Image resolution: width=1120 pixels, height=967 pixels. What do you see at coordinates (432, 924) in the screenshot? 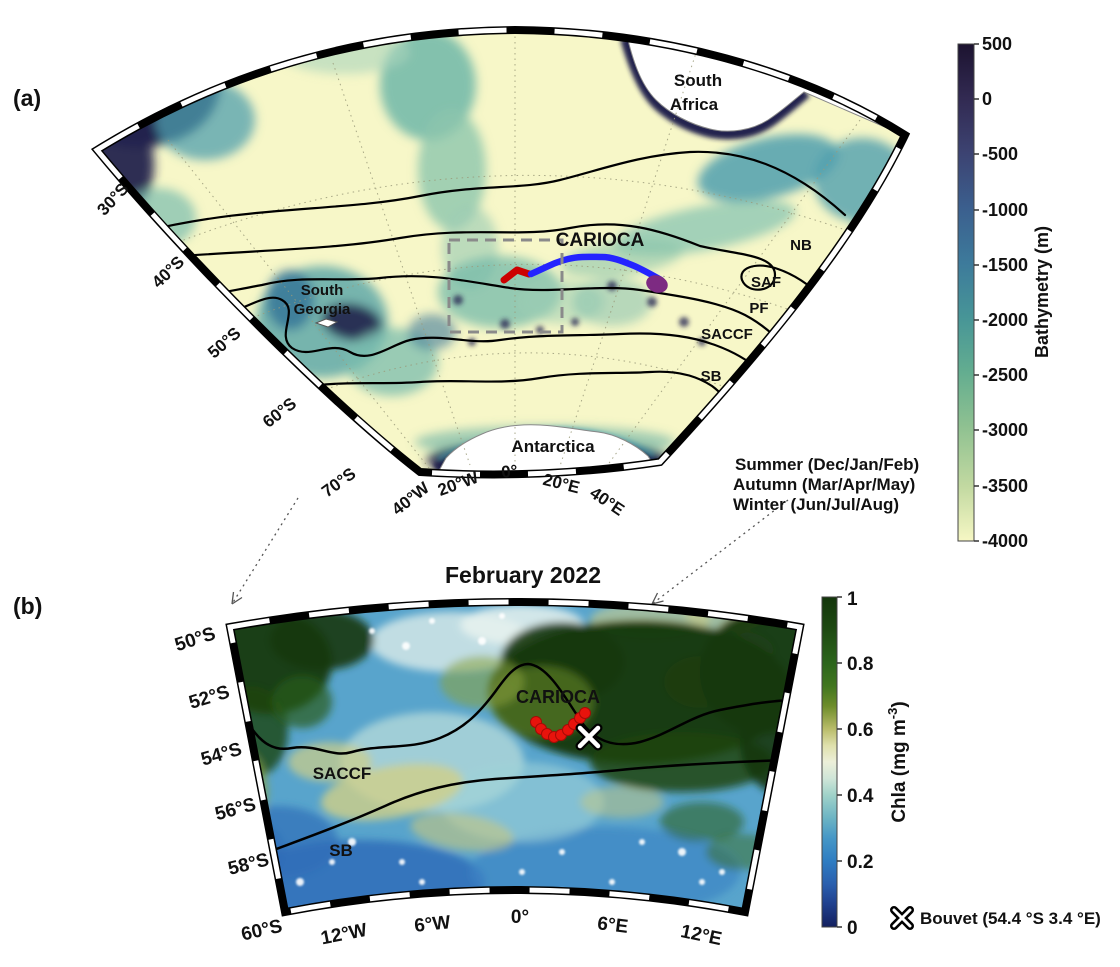
I see `lon-tick-b-6w: 6°W` at bounding box center [432, 924].